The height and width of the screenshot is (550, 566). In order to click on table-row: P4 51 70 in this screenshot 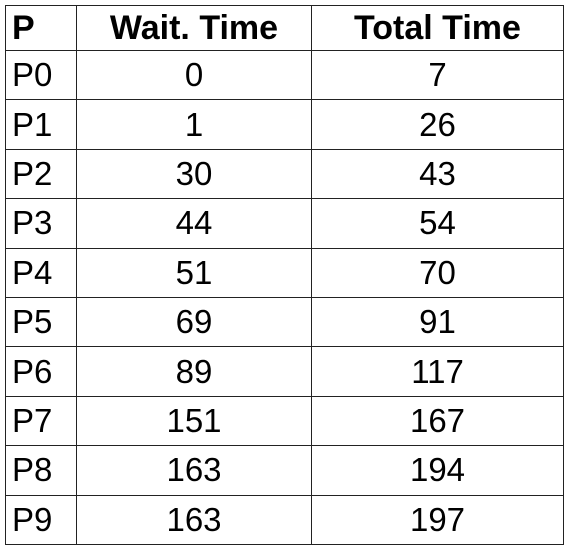, I will do `click(284, 272)`.